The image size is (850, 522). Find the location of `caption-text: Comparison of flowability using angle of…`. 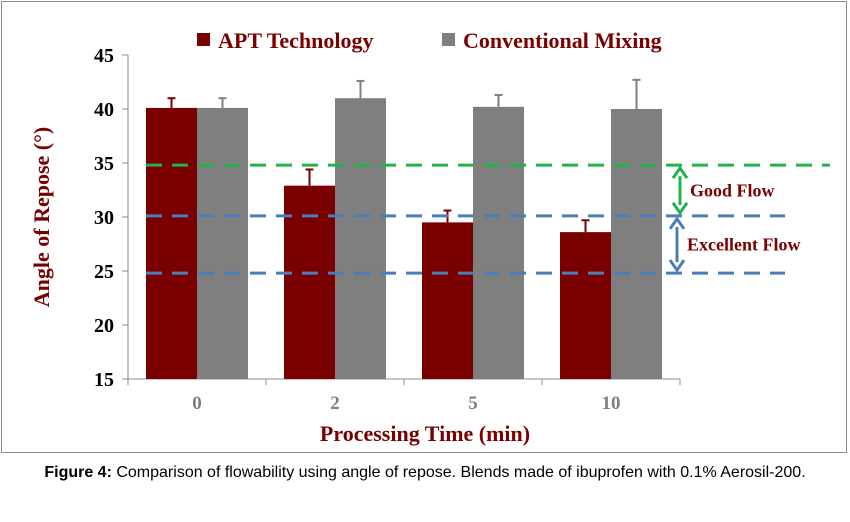

caption-text: Comparison of flowability using angle of… is located at coordinates (458, 472).